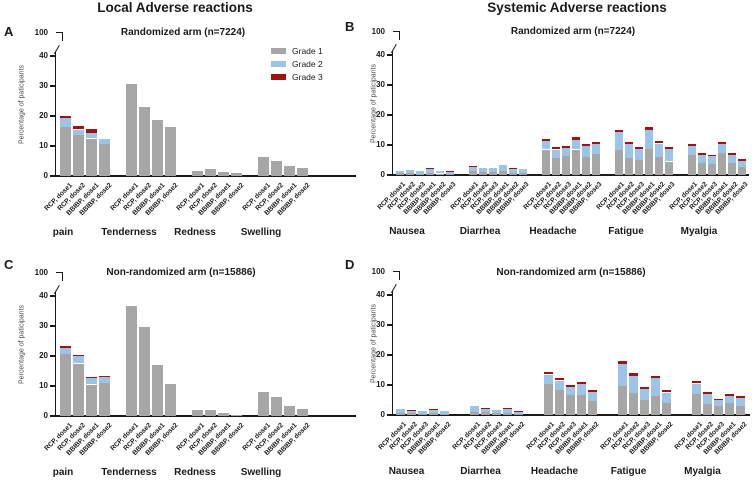 This screenshot has height=481, width=752. What do you see at coordinates (43, 385) in the screenshot?
I see `y-axis-tick-label: 10` at bounding box center [43, 385].